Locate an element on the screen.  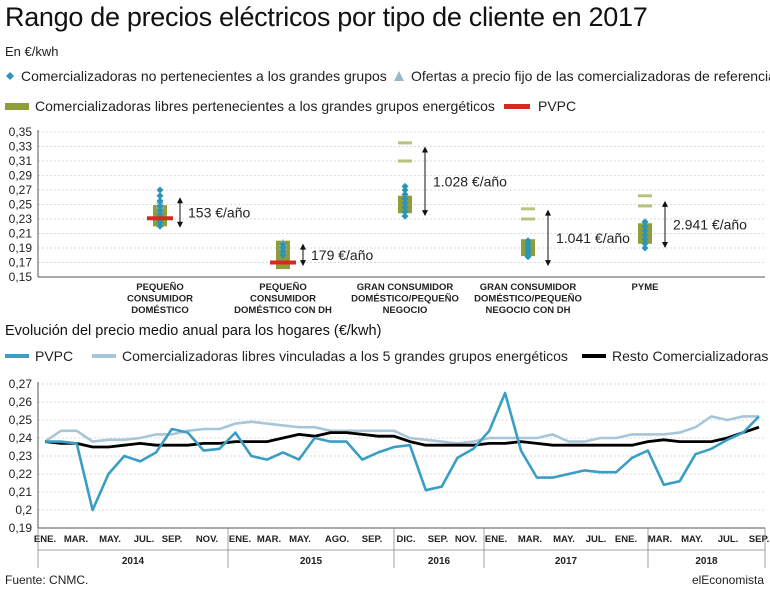
legend-item-resto-line: Resto Comercializadoras is located at coordinates (675, 356).